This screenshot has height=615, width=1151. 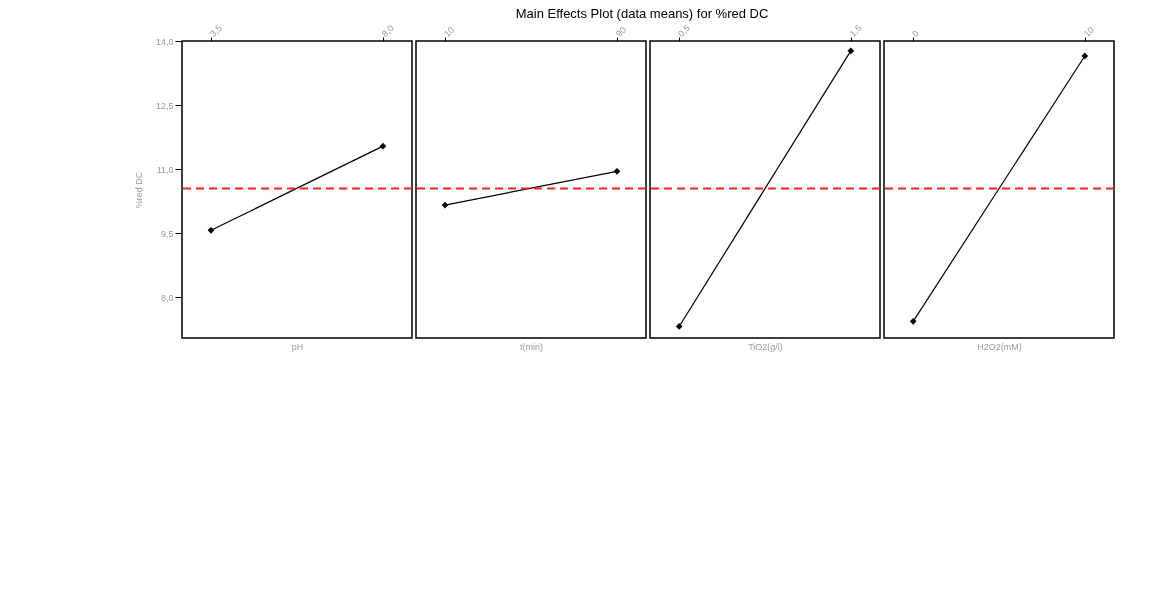 What do you see at coordinates (621, 32) in the screenshot?
I see `x-tick-label: 90` at bounding box center [621, 32].